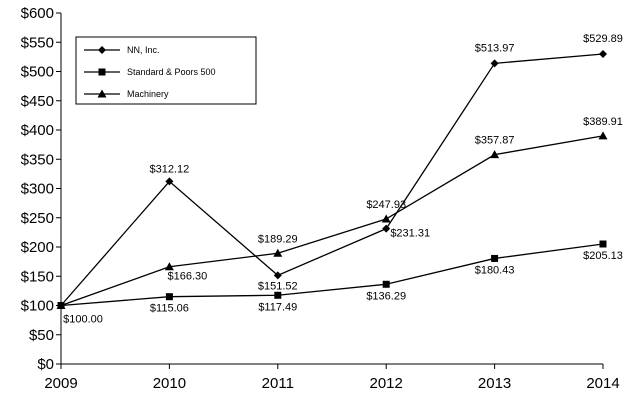  Describe the element at coordinates (386, 296) in the screenshot. I see `data-label: $136.29` at that location.